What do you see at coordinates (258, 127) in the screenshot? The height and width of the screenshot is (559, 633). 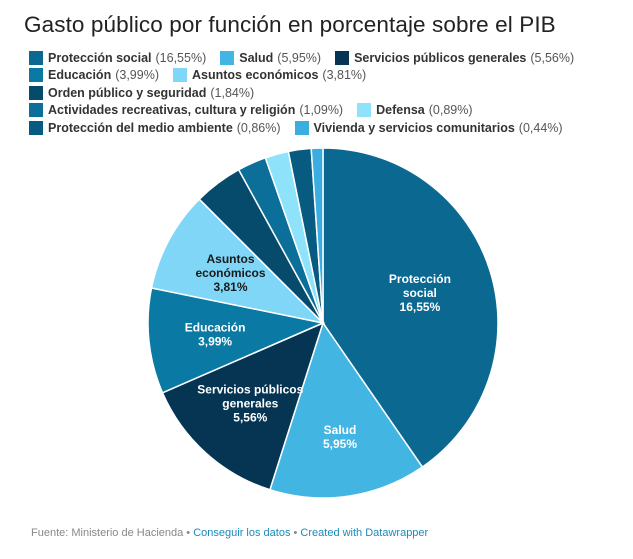 I see `legend-value: (0,86%)` at bounding box center [258, 127].